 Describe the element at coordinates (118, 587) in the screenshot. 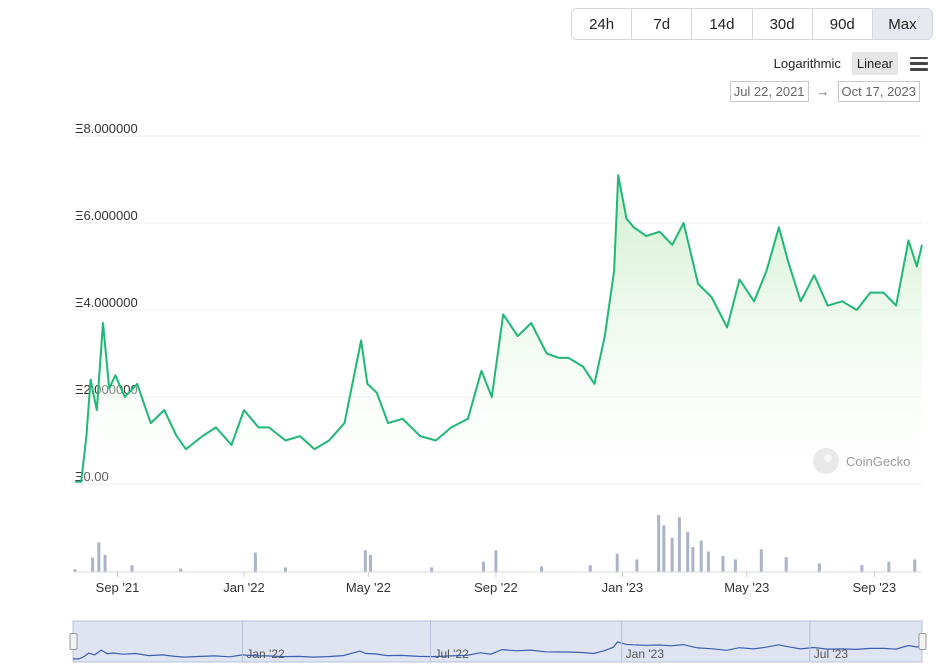

I see `x-tick-label: Sep '21` at that location.